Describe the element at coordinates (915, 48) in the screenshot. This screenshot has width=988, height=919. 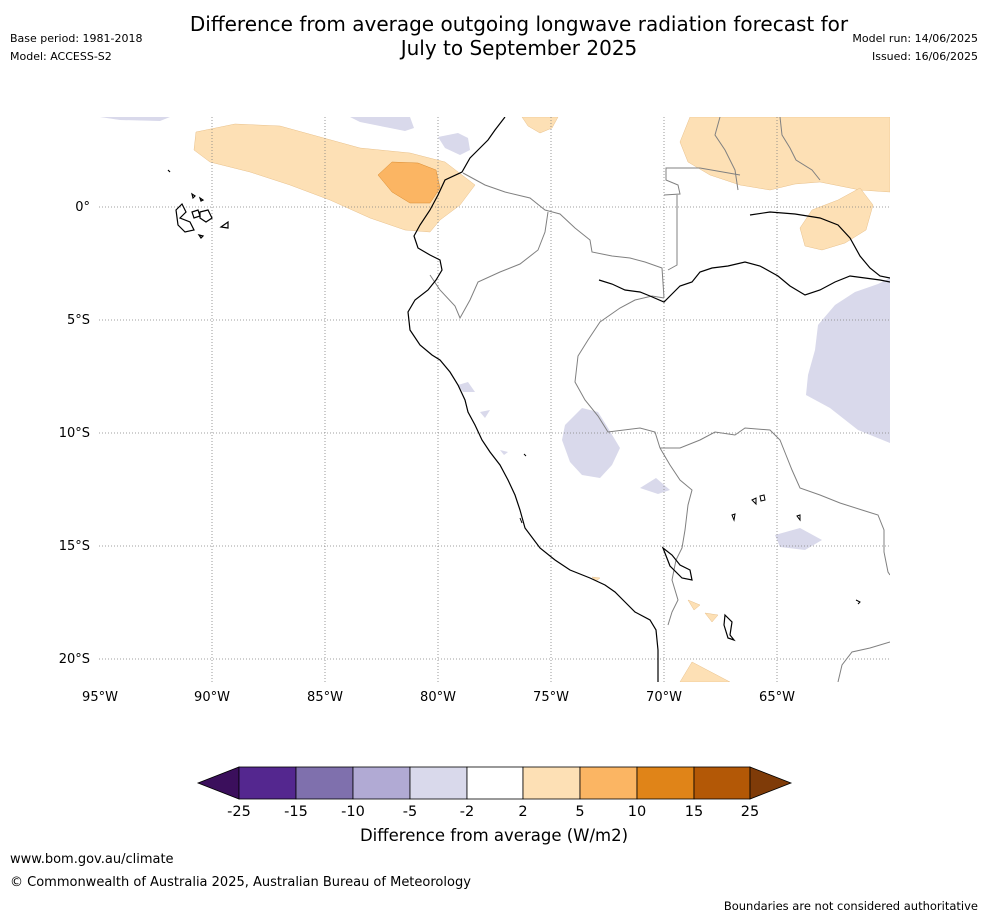
I see `meta-right: Model run: 14/06/2025 Issued: 16/06/2025` at that location.